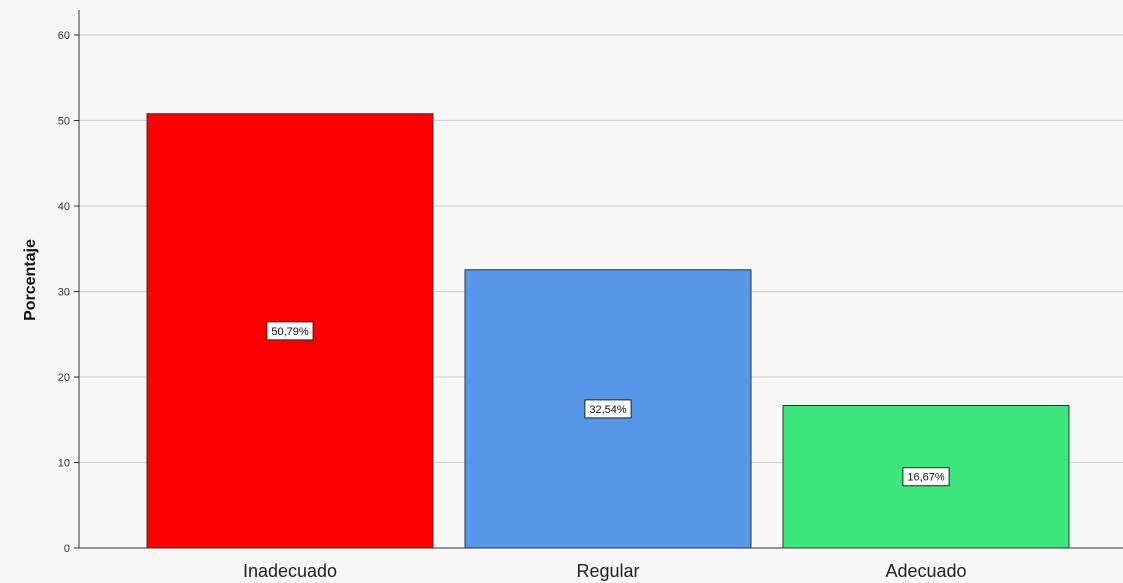 Image resolution: width=1123 pixels, height=583 pixels. What do you see at coordinates (67, 549) in the screenshot?
I see `y-tick-label: 0` at bounding box center [67, 549].